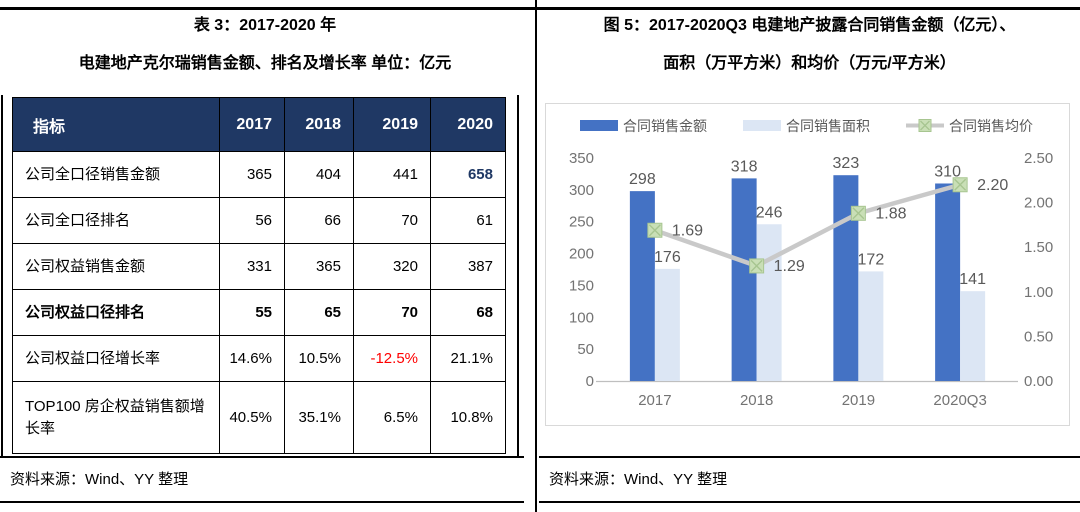  What do you see at coordinates (1038, 292) in the screenshot?
I see `right-axis-tick: 1.00` at bounding box center [1038, 292].